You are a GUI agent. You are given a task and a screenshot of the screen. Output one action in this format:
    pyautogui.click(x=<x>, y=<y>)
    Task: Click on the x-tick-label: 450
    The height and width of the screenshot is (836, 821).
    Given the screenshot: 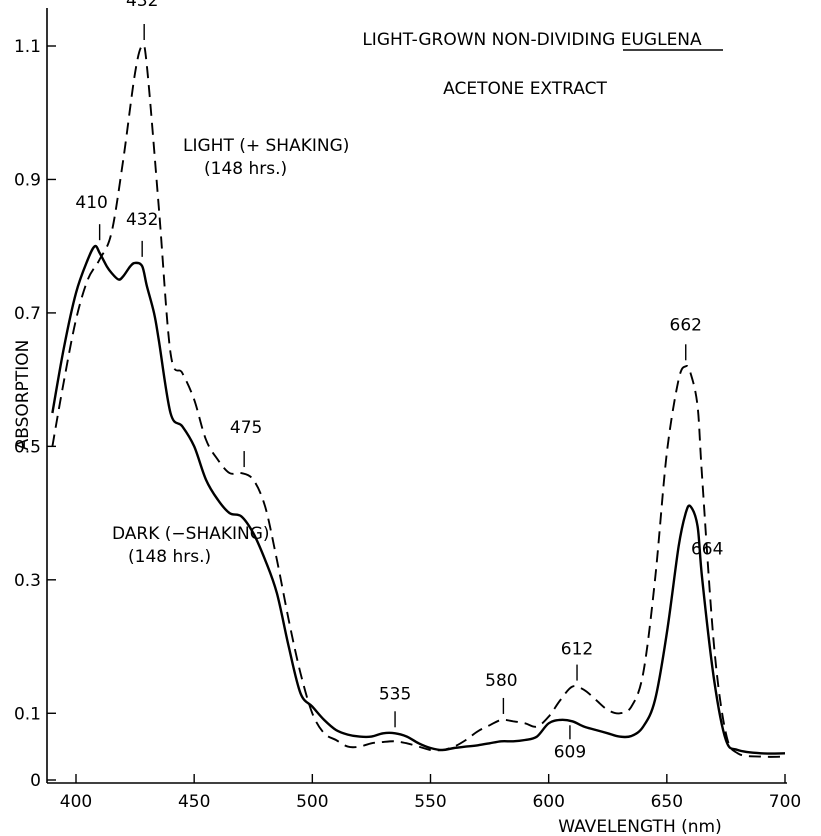 What is the action you would take?
    pyautogui.click(x=194, y=802)
    